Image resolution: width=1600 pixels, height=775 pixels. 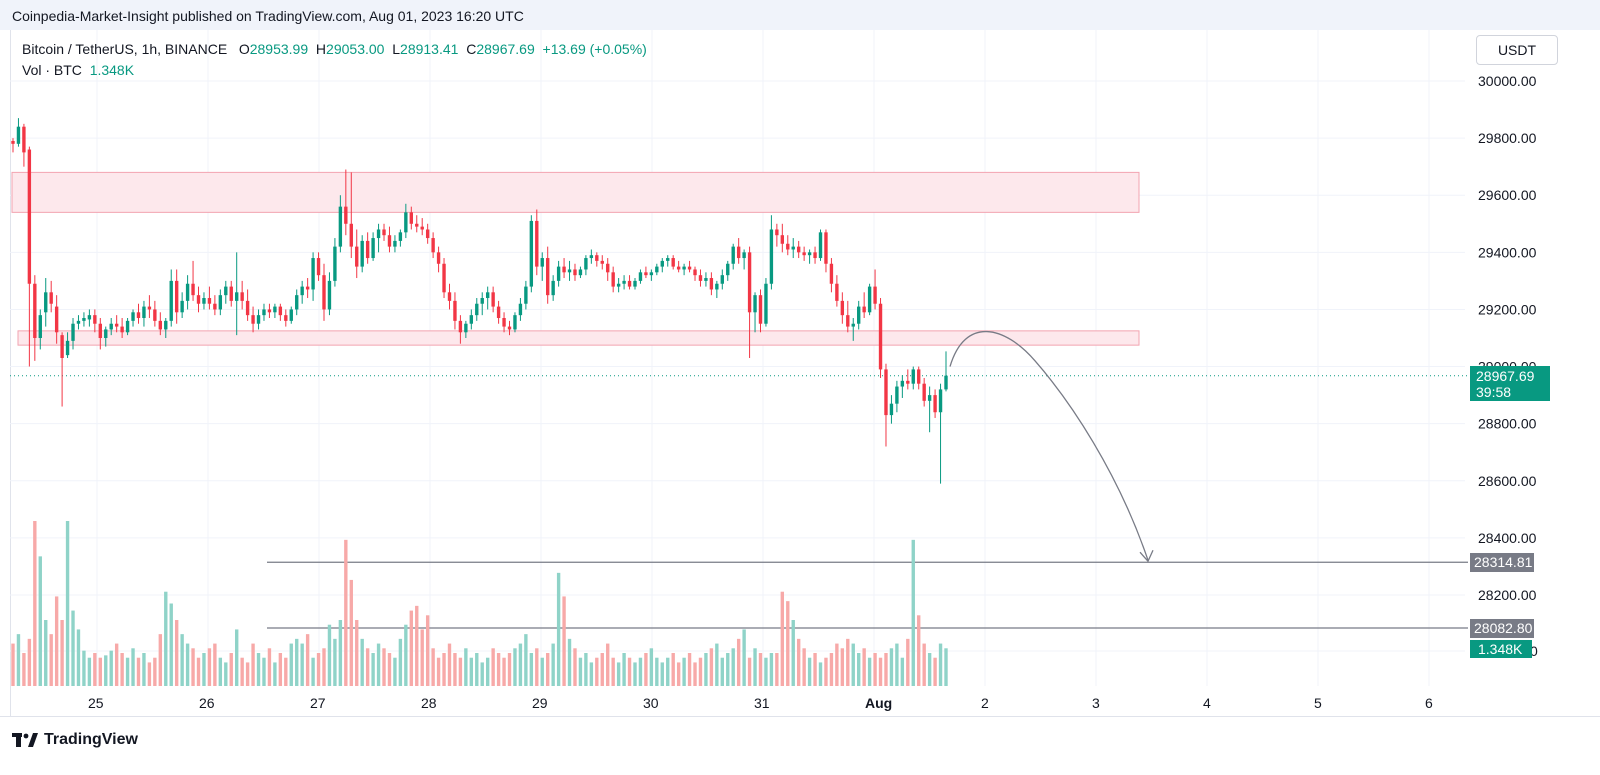 What do you see at coordinates (52, 70) in the screenshot?
I see `volume-label: Vol · BTC` at bounding box center [52, 70].